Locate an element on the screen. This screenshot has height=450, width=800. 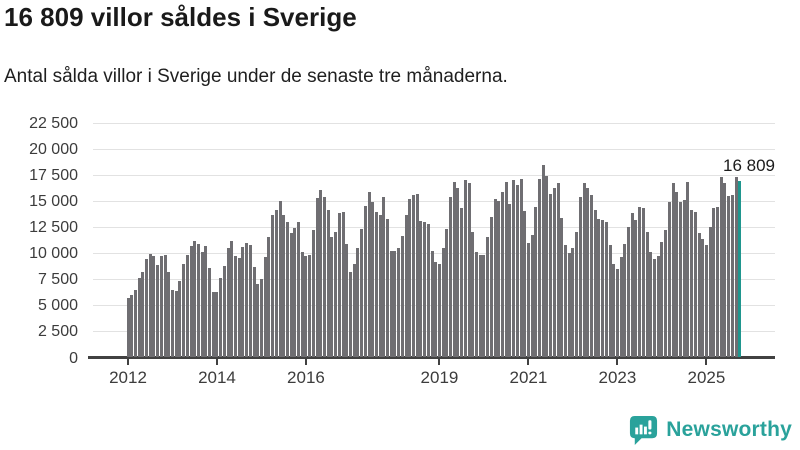
x-axis-label: 2014 is located at coordinates (217, 377).